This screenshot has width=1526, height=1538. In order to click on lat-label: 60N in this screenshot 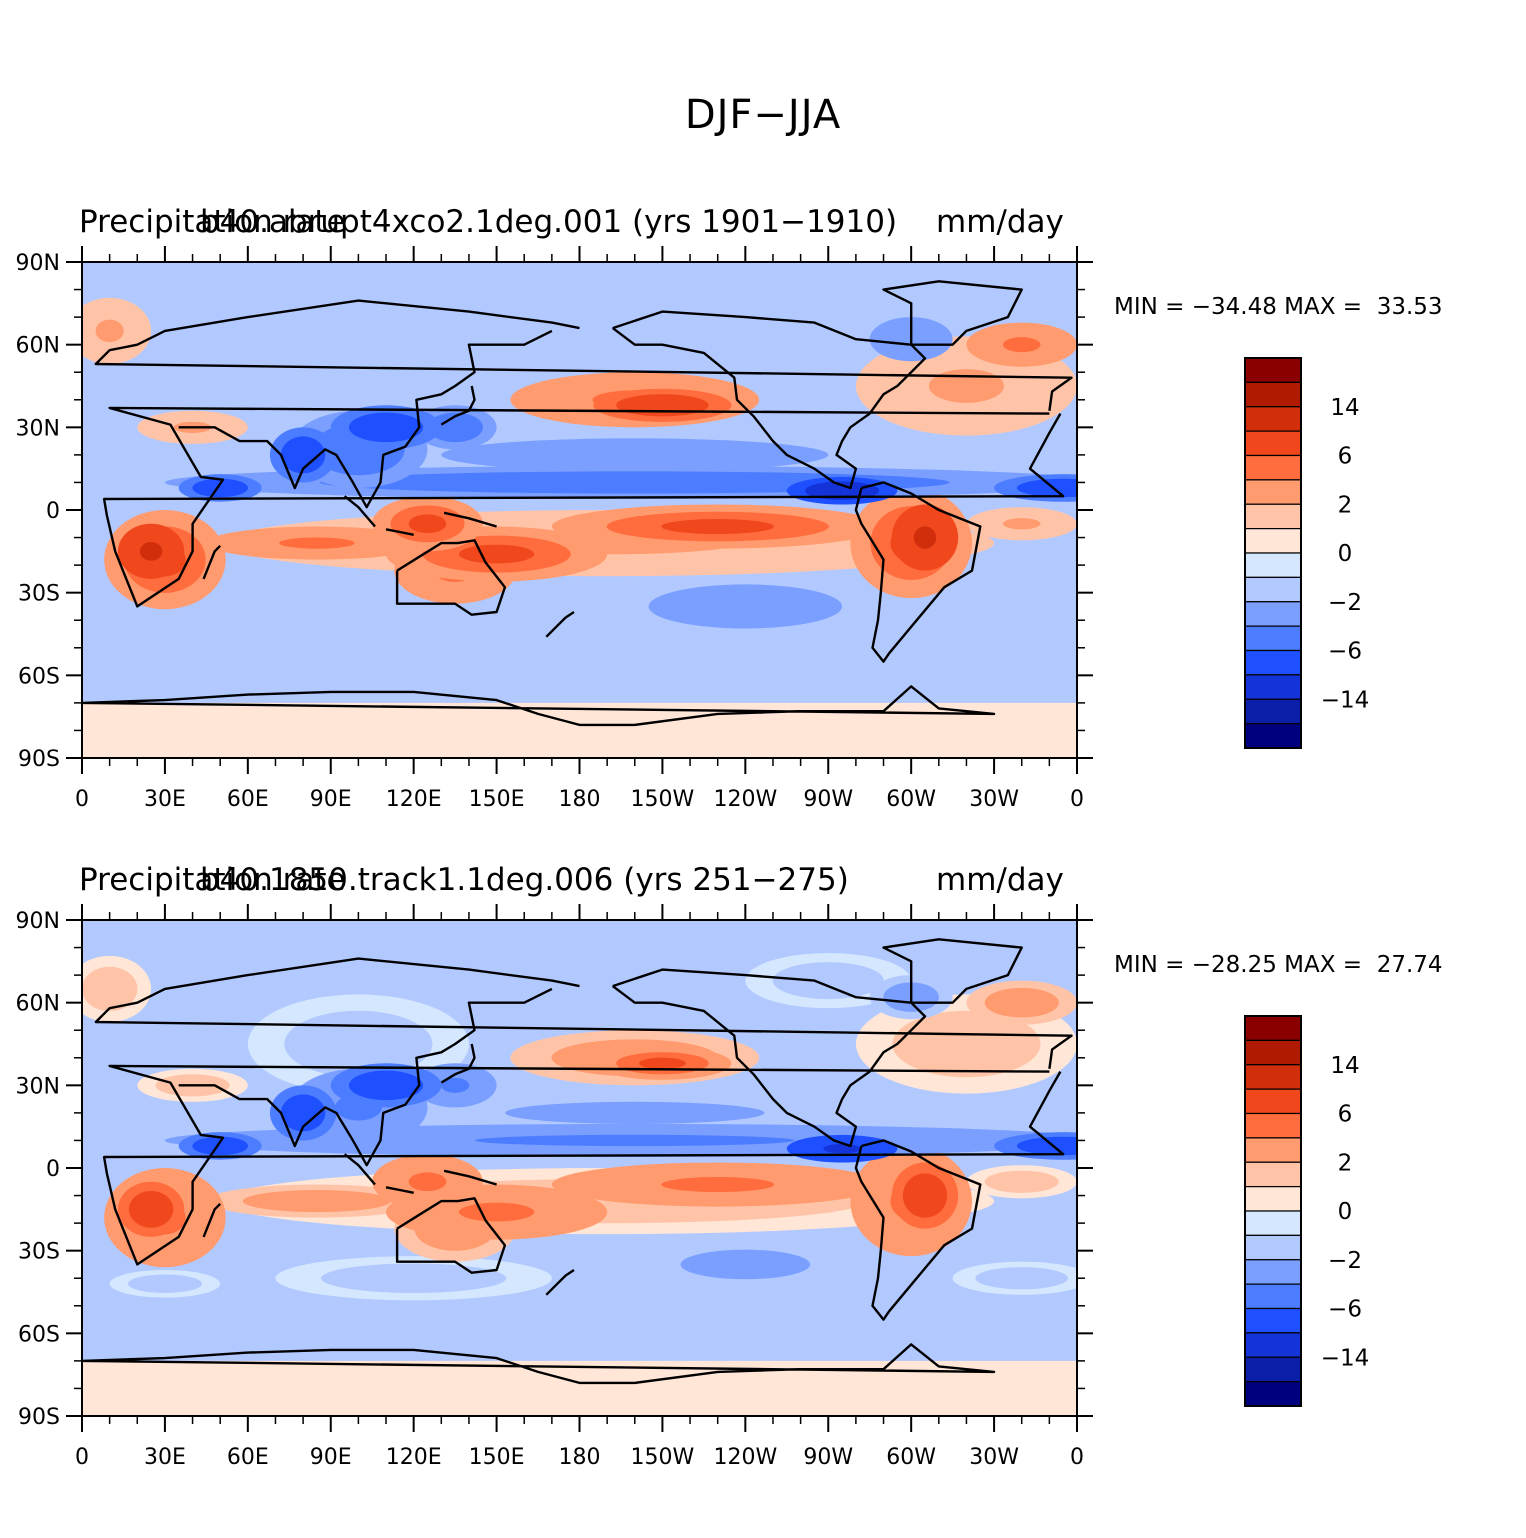, I will do `click(38, 1004)`.